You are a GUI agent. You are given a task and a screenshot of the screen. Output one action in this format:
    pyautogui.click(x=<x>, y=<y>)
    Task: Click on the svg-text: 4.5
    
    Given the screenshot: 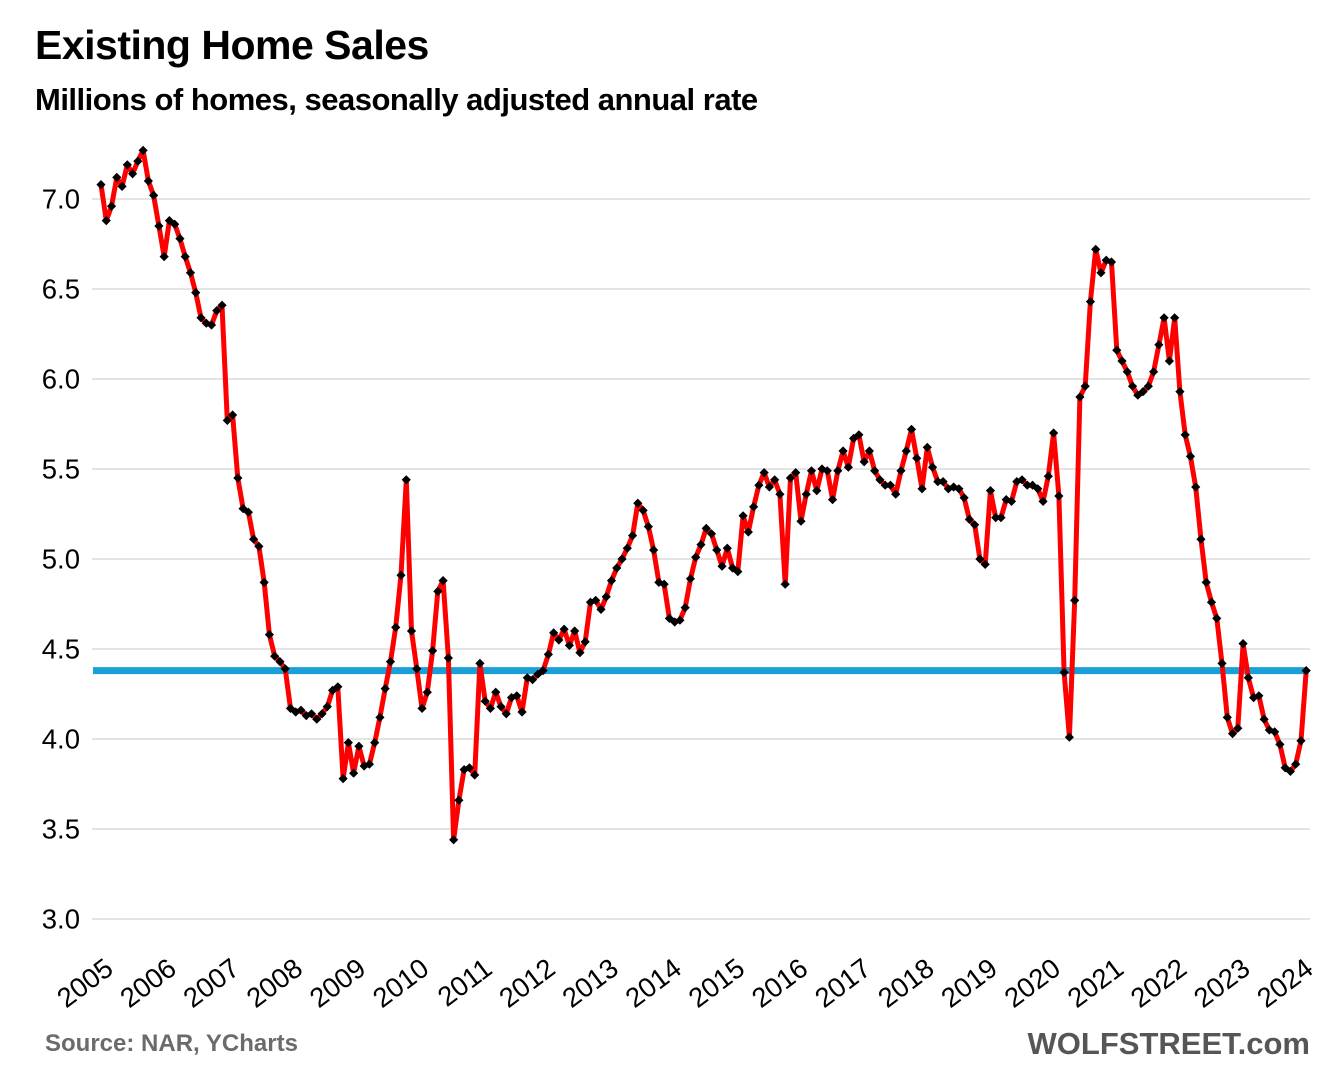 What is the action you would take?
    pyautogui.click(x=61, y=649)
    